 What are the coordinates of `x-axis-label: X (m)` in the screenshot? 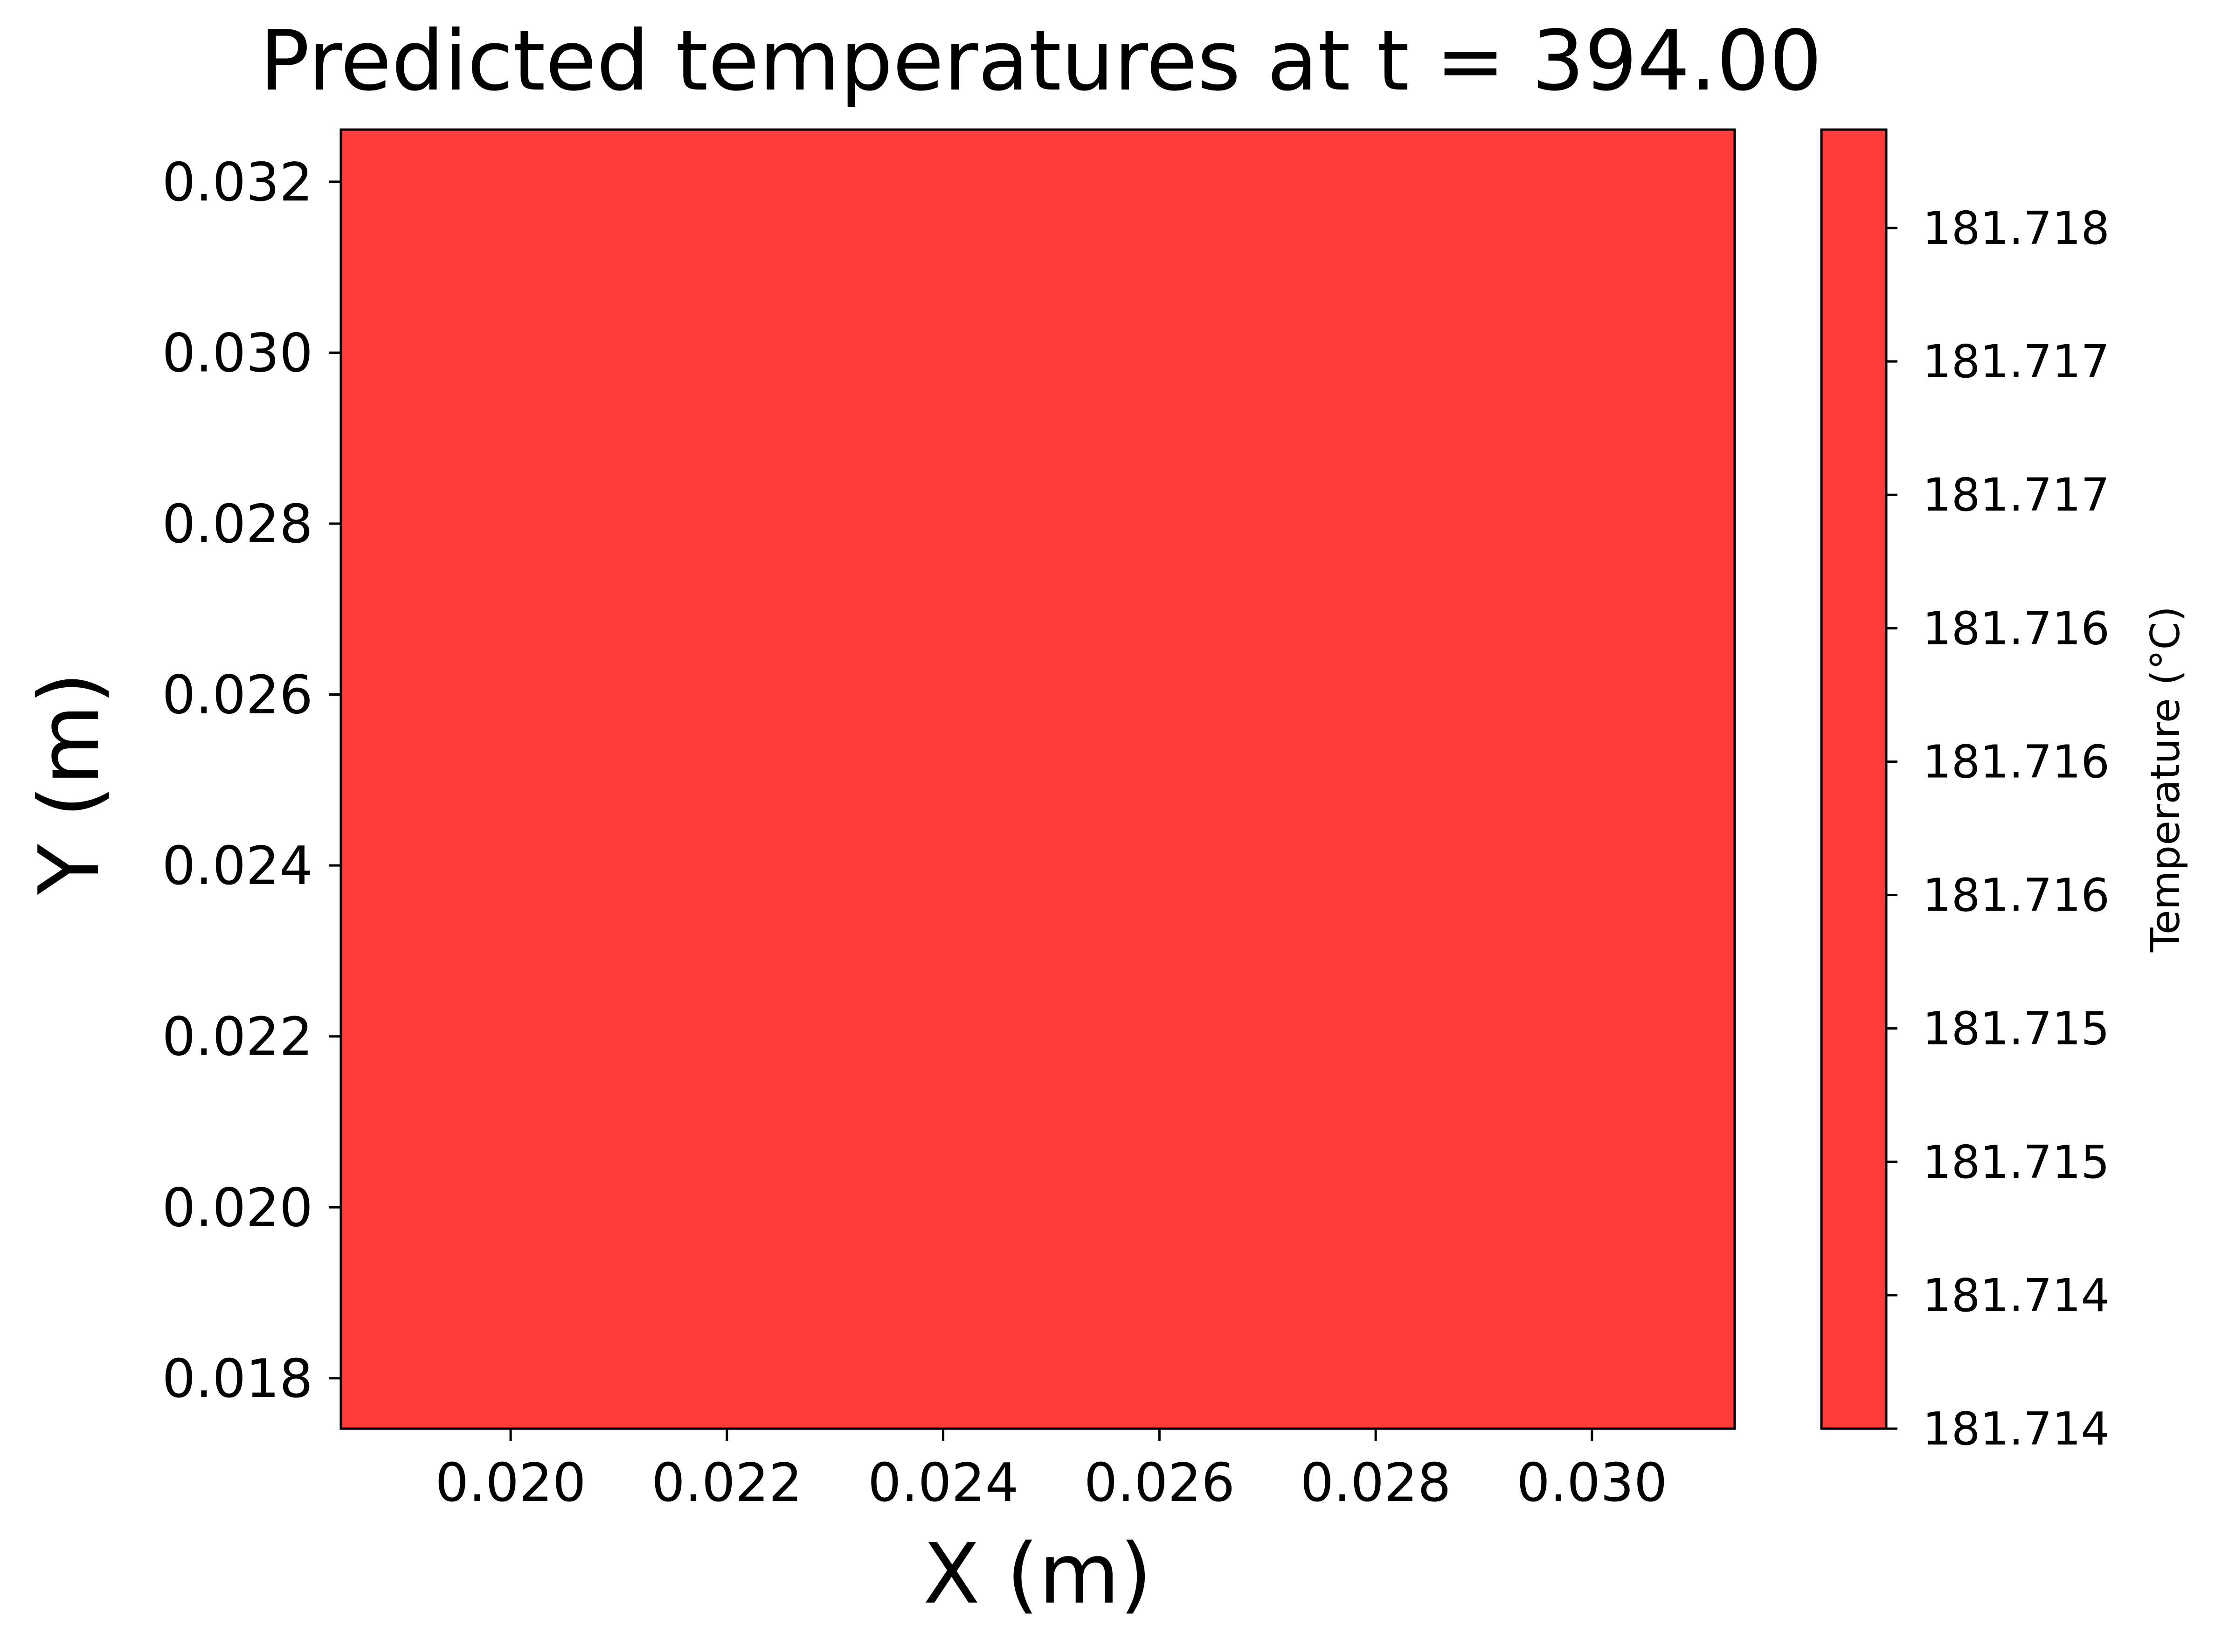 It's located at (1037, 1574).